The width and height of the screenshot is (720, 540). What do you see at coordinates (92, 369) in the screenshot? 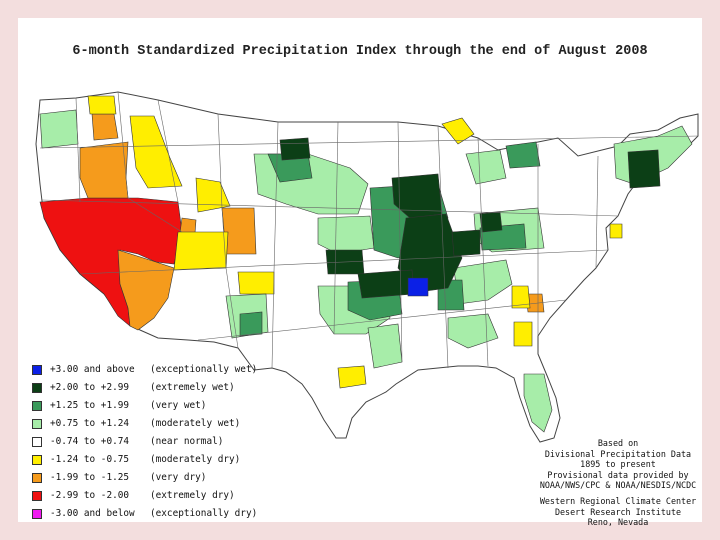
I see `legend-range: +3.00 and above` at bounding box center [92, 369].